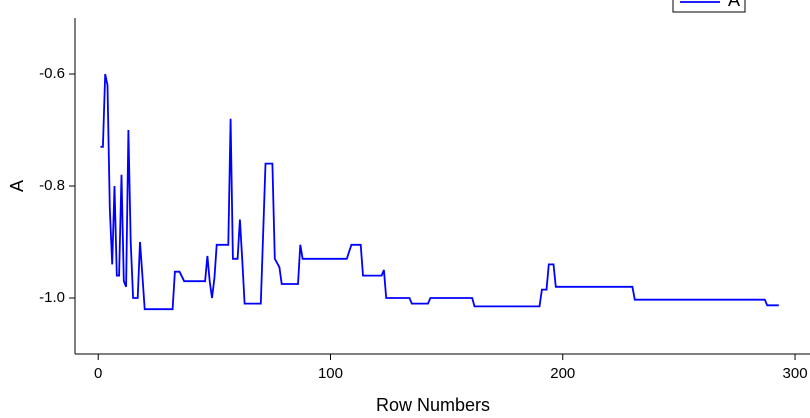 The width and height of the screenshot is (810, 418). Describe the element at coordinates (562, 373) in the screenshot. I see `x-tick-label: 200` at that location.